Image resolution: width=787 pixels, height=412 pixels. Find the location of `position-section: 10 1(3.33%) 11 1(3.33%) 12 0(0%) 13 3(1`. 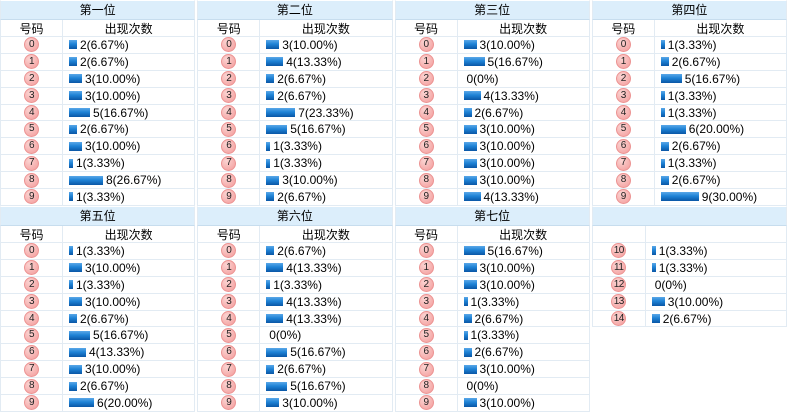

position-section: 10 1(3.33%) 11 1(3.33%) 12 0(0%) 13 3(1 is located at coordinates (689, 309).